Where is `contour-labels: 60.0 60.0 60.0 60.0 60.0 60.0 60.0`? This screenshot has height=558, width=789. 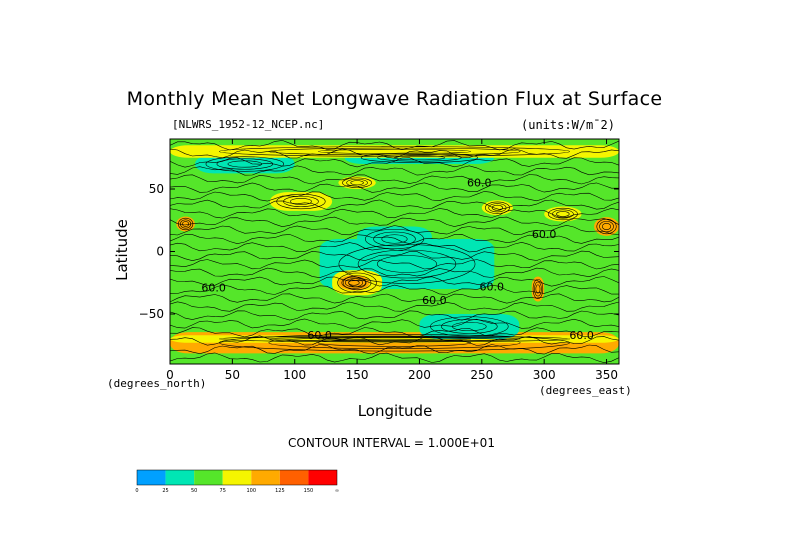
contour-labels: 60.0 60.0 60.0 60.0 60.0 60.0 60.0 is located at coordinates (397, 260).